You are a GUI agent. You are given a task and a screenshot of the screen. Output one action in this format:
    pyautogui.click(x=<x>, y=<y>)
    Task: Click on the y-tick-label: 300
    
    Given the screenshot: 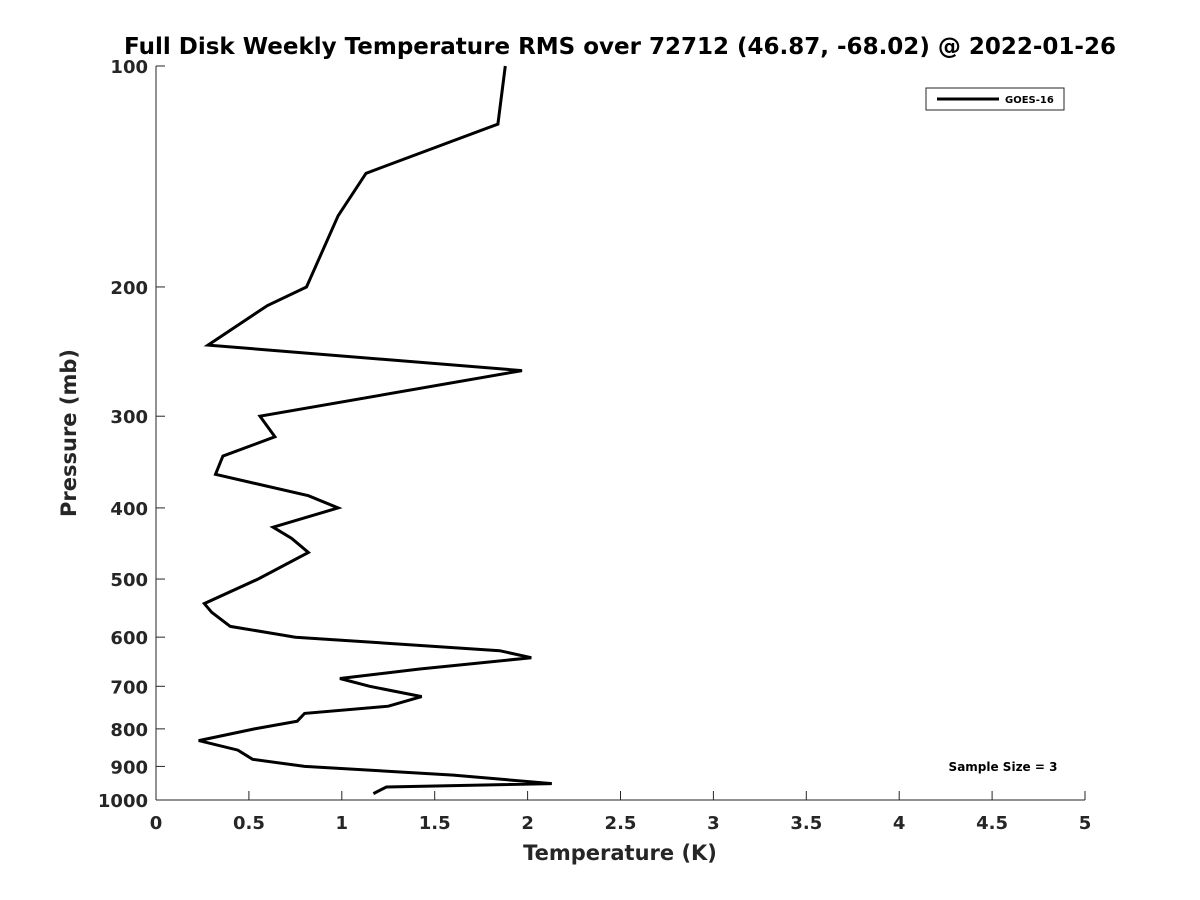 What is the action you would take?
    pyautogui.click(x=129, y=417)
    